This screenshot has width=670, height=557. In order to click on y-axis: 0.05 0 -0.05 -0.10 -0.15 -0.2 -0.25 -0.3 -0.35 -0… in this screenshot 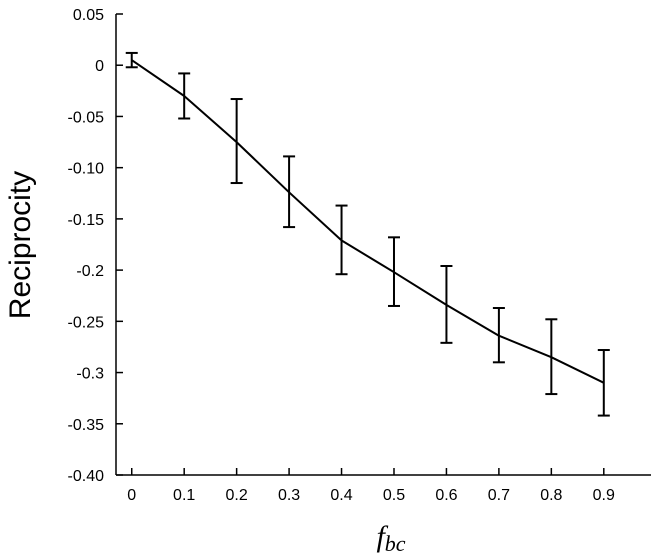, I will do `click(95, 246)`.